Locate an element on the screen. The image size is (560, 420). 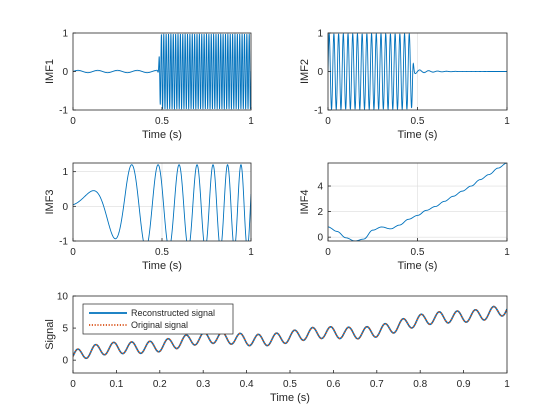
imf1-line is located at coordinates (162, 71).